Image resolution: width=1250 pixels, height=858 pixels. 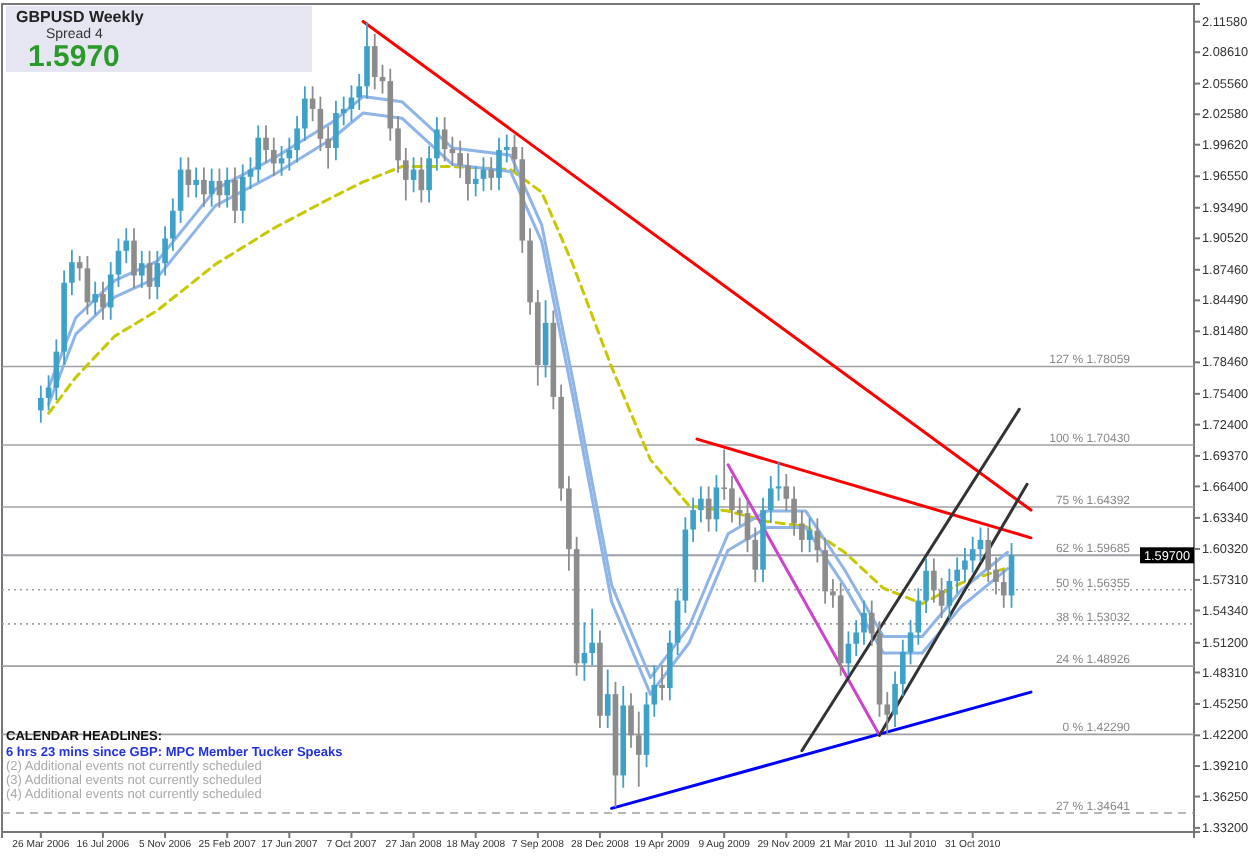 I want to click on annotation: 1.5970, so click(x=74, y=57).